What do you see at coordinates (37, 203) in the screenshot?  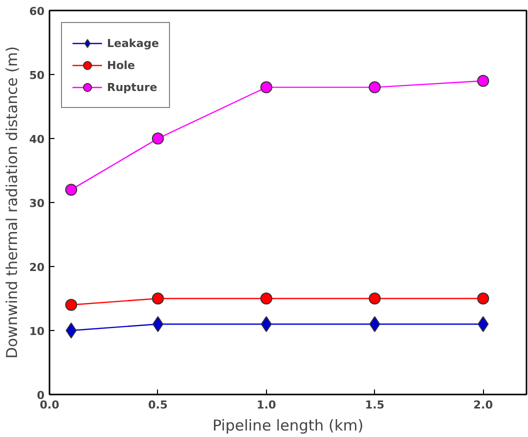 I see `y-tick-label: 30` at bounding box center [37, 203].